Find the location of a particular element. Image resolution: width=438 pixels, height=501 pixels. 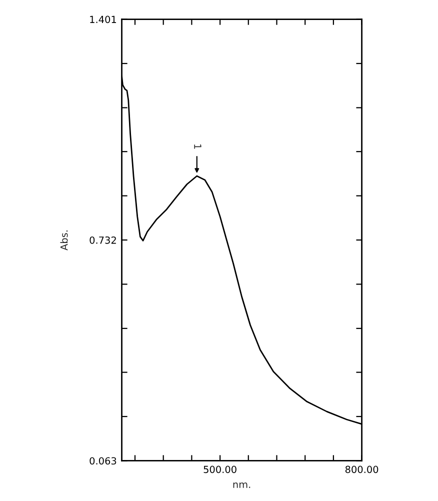

x-tick-label: 500.00 is located at coordinates (220, 470).